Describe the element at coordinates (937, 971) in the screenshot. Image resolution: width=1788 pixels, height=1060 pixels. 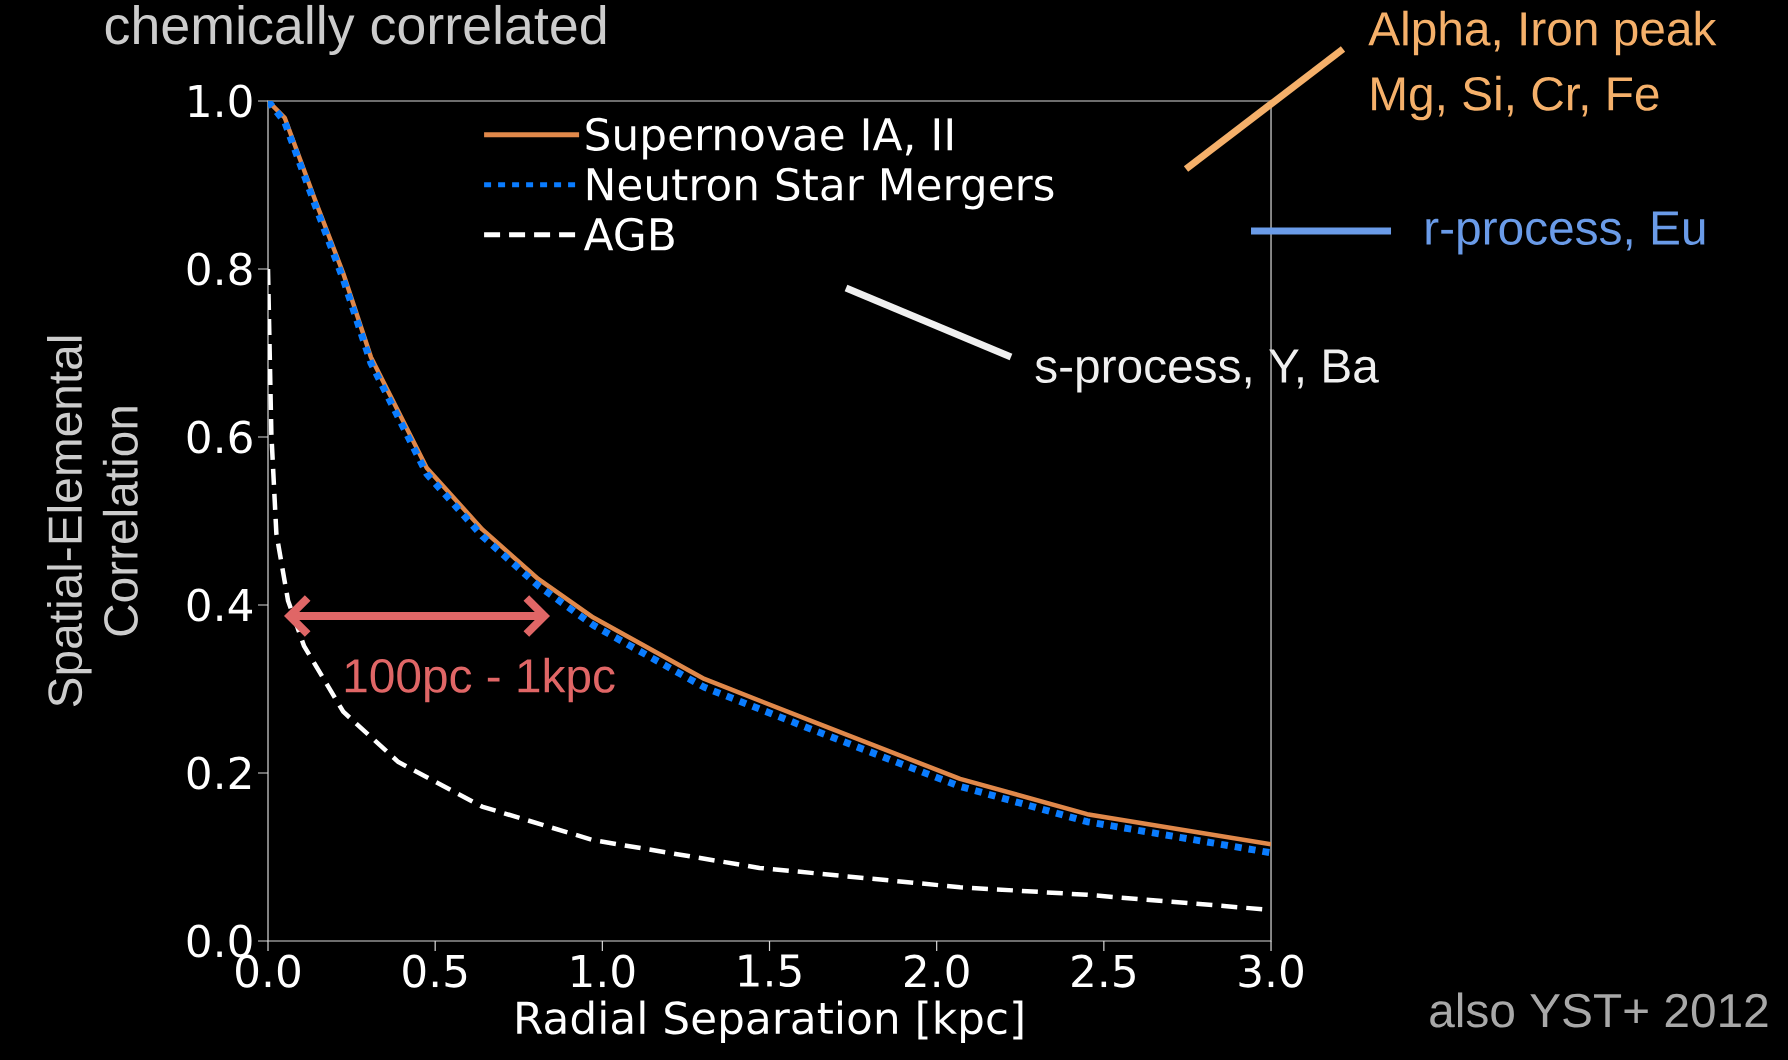
I see `x-tick-label: 2.0` at that location.